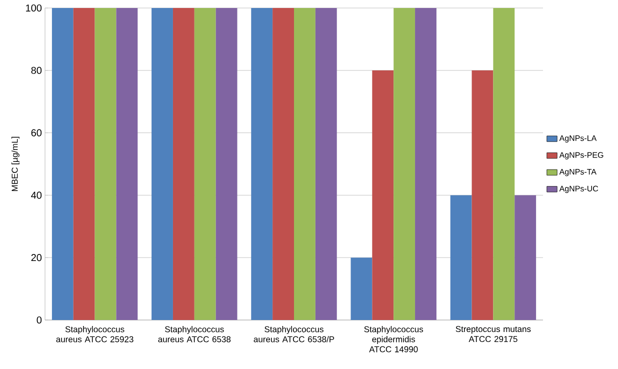  What do you see at coordinates (36, 195) in the screenshot?
I see `y-tick-label: 40` at bounding box center [36, 195].